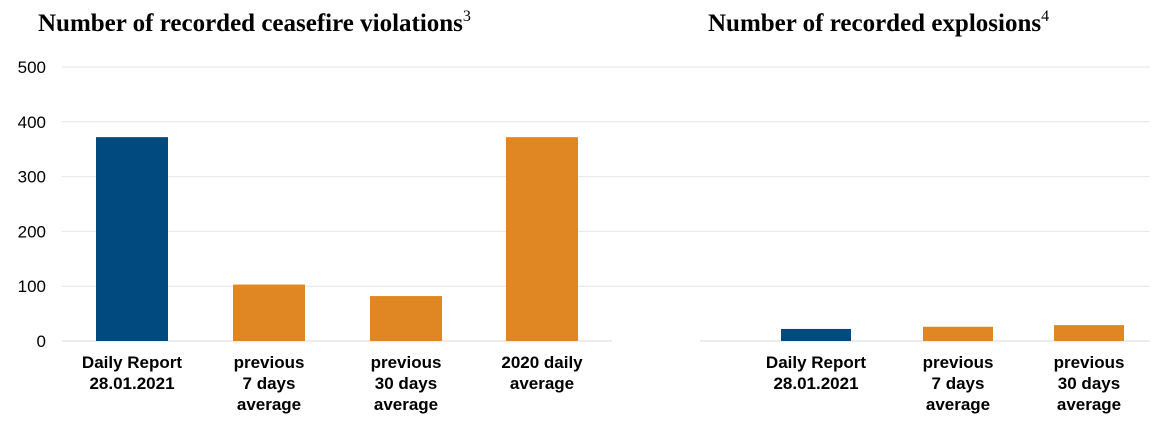 This screenshot has width=1158, height=423. I want to click on chart-title-explosions-text: Number of recorded explosions, so click(875, 23).